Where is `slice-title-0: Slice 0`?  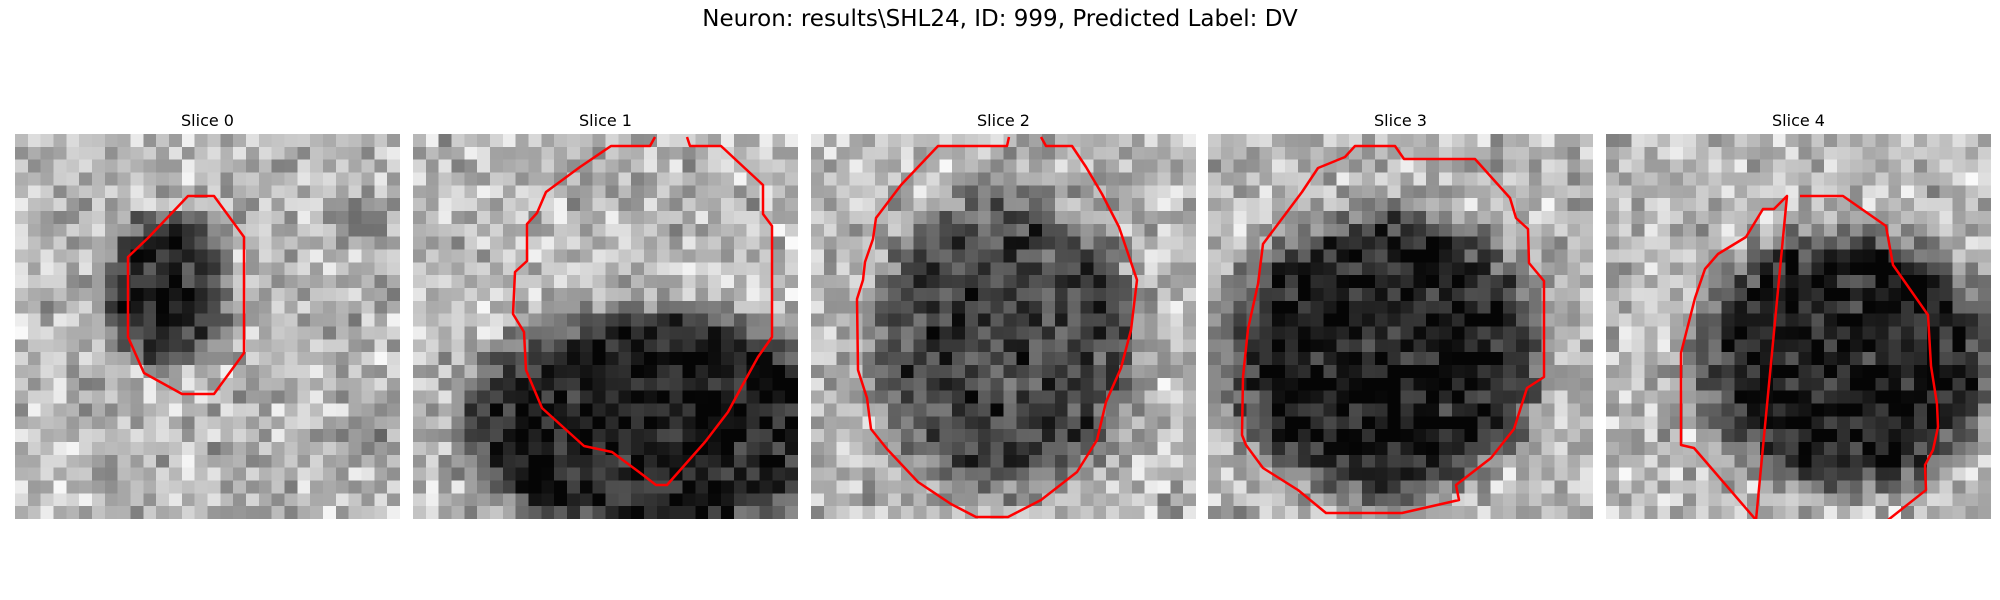 slice-title-0: Slice 0 is located at coordinates (207, 120).